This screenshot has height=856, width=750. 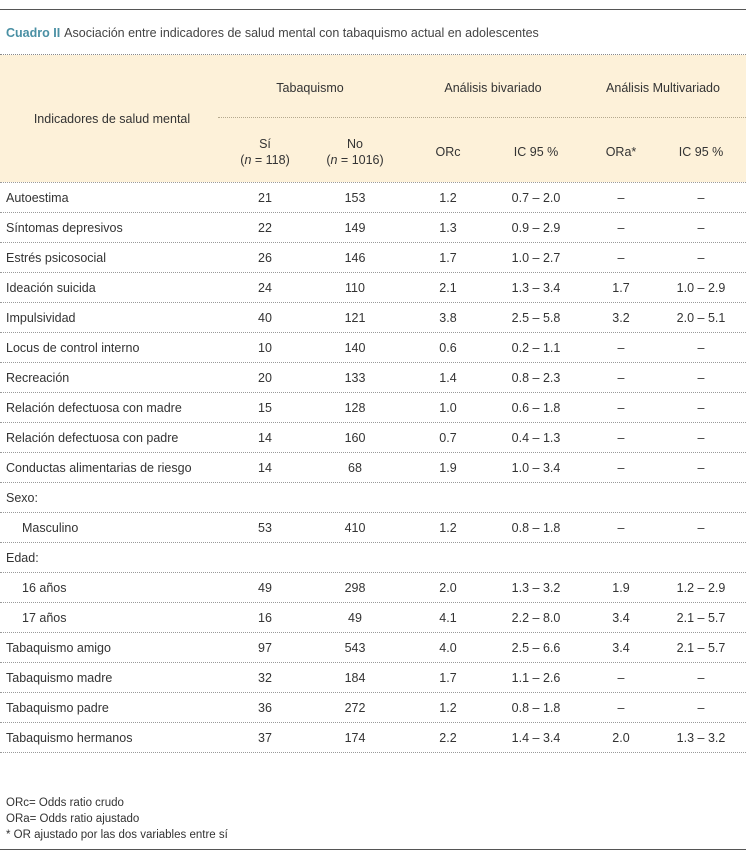 What do you see at coordinates (536, 588) in the screenshot?
I see `cell-ic95: 1.3 – 3.2` at bounding box center [536, 588].